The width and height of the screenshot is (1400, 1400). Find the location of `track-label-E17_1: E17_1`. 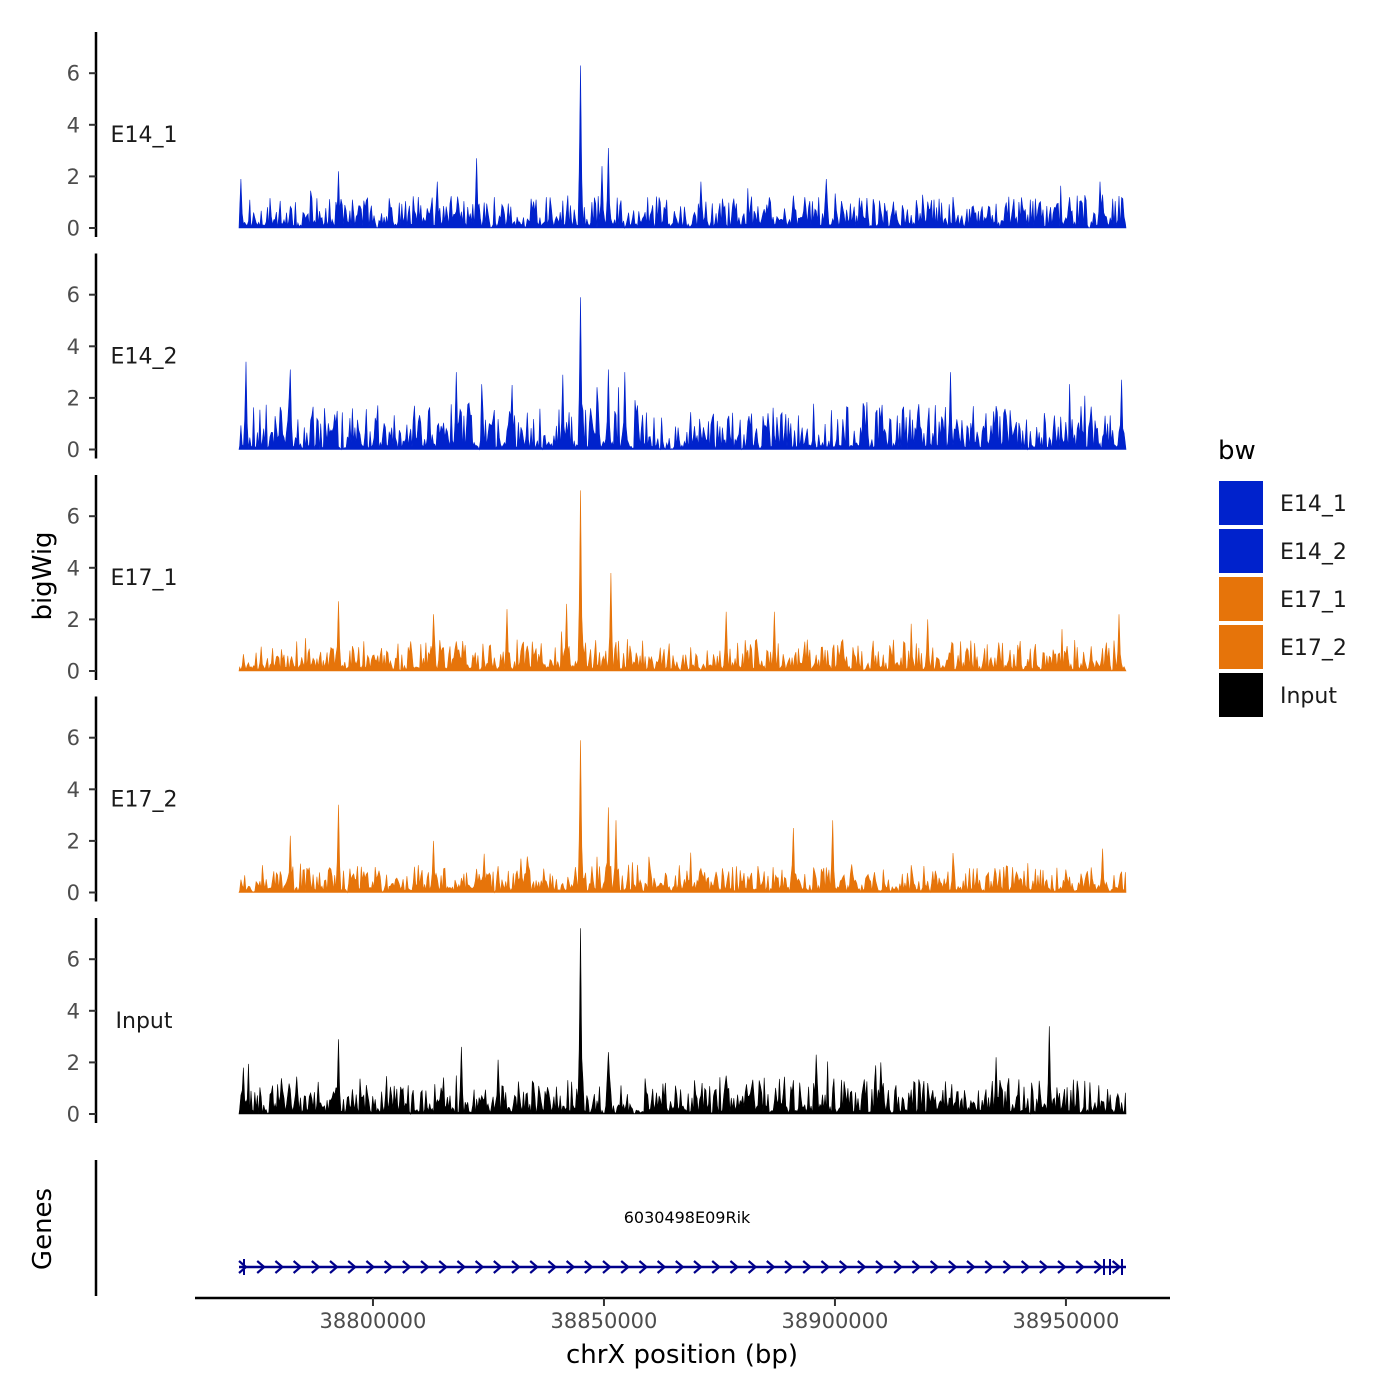

track-label-E17_1: E17_1 is located at coordinates (144, 578).